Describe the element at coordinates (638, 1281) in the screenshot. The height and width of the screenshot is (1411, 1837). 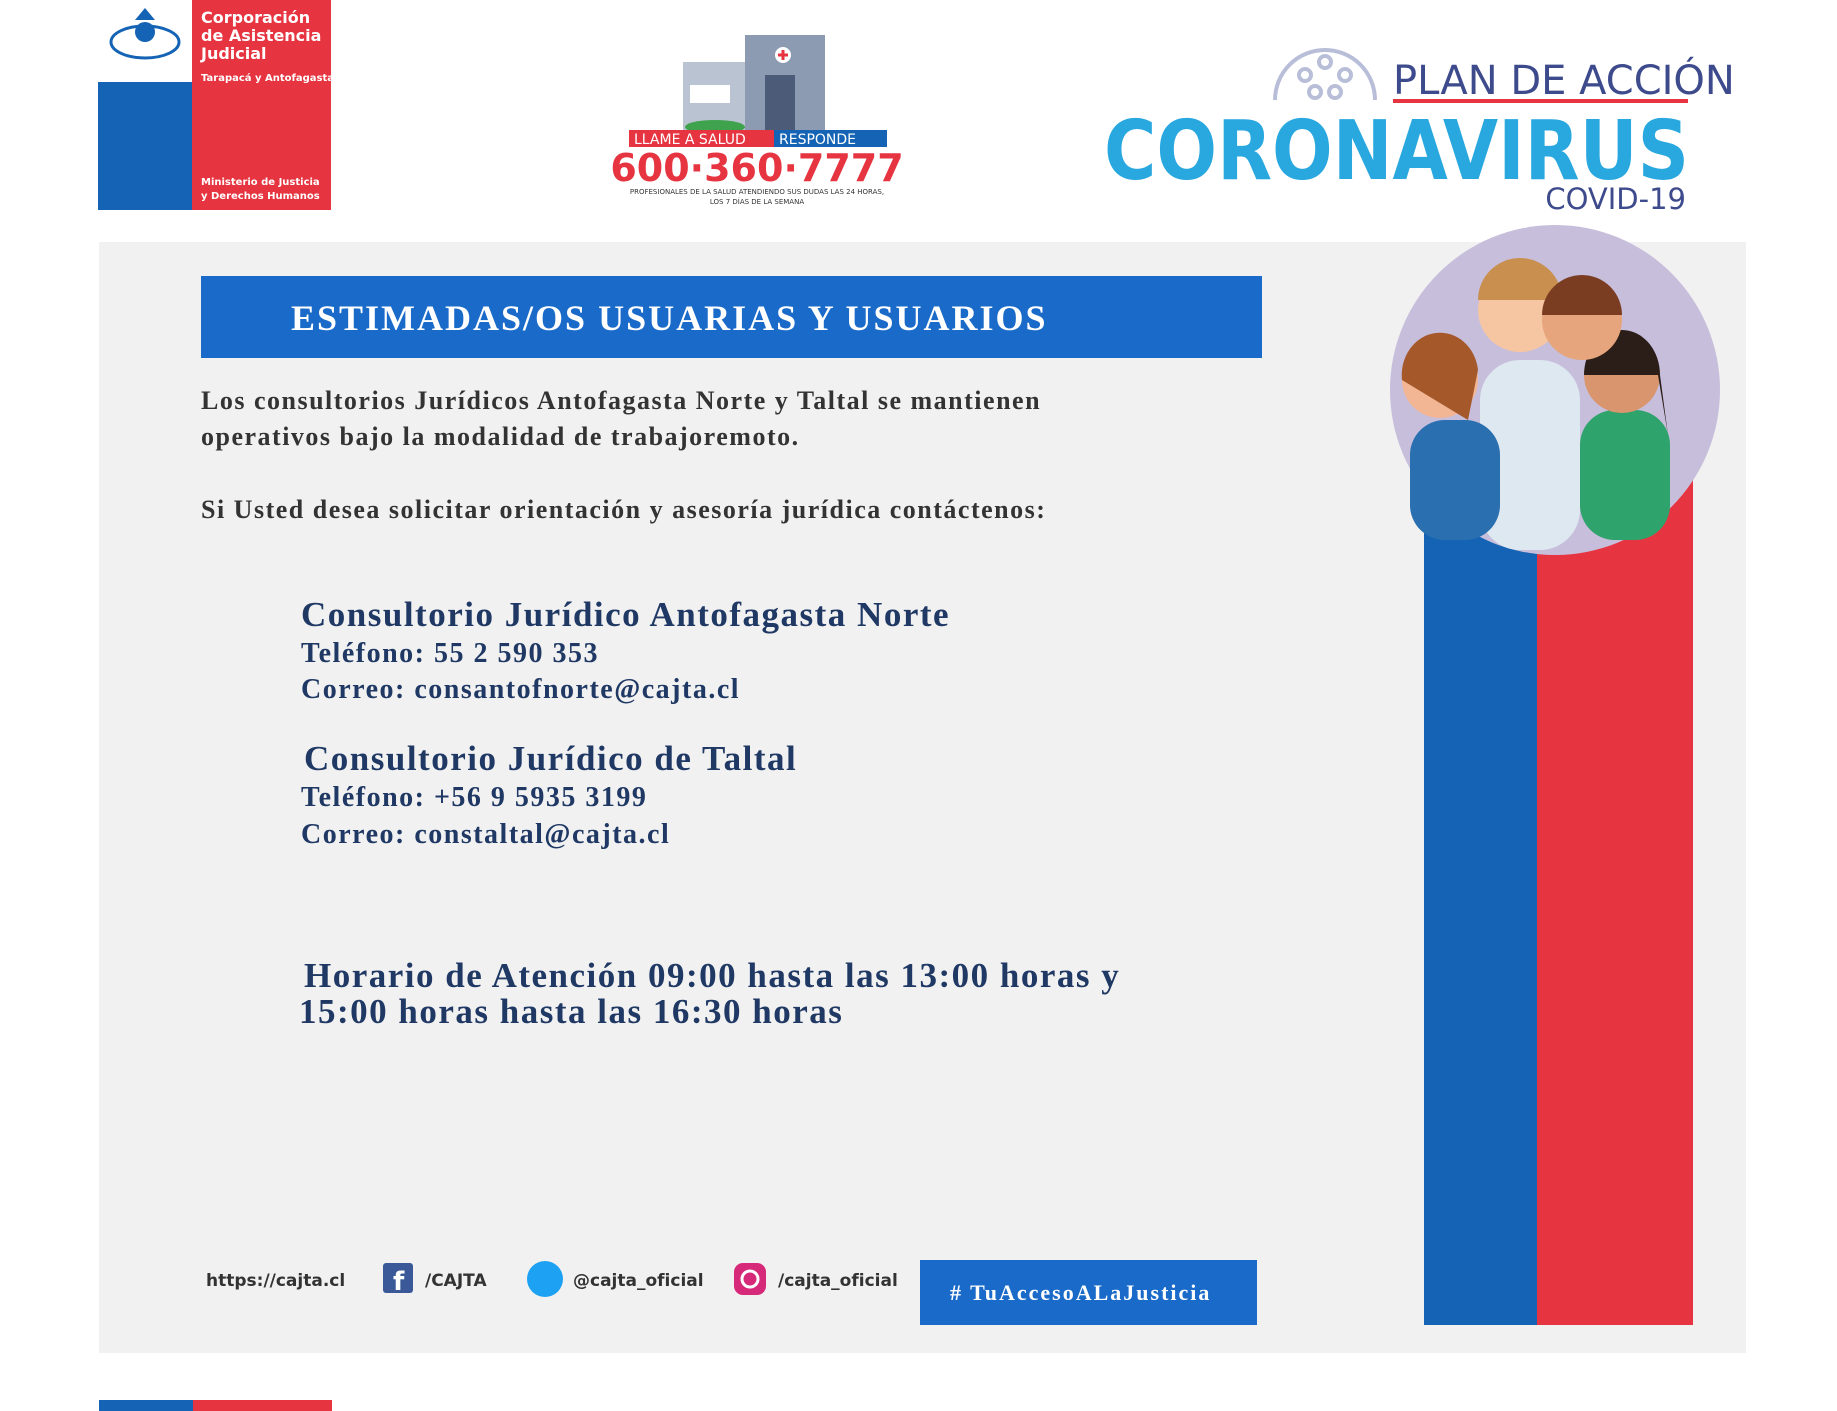
I see `twitter: @cajta_oficial` at that location.